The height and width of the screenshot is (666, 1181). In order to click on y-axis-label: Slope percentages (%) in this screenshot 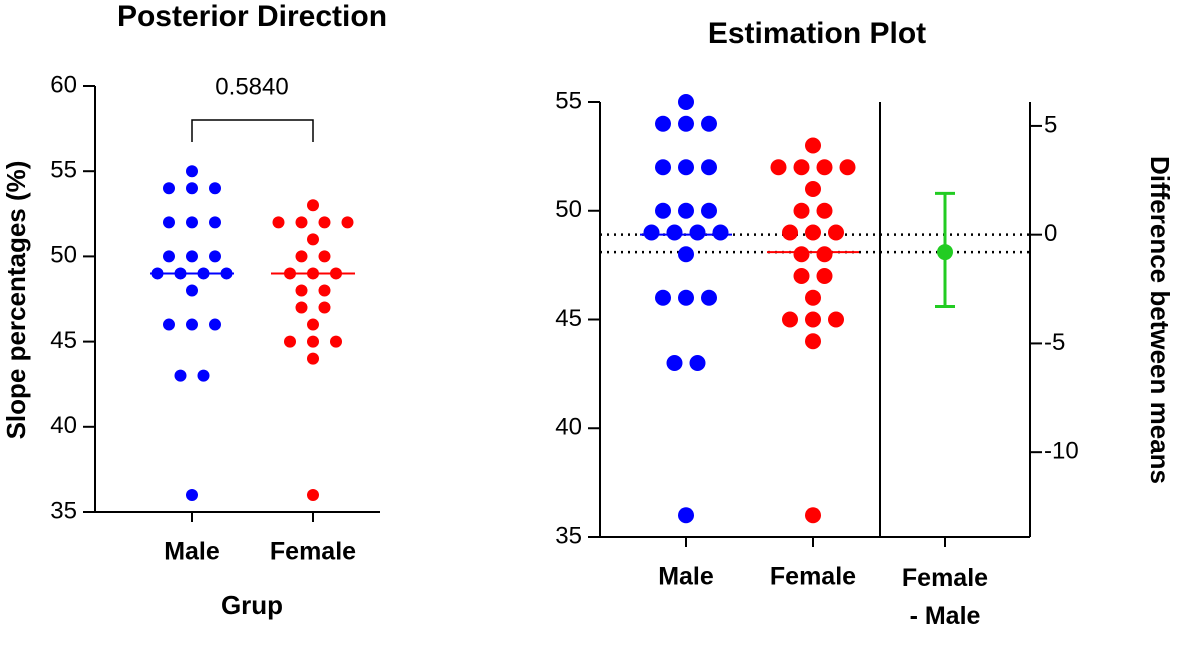, I will do `click(16, 300)`.